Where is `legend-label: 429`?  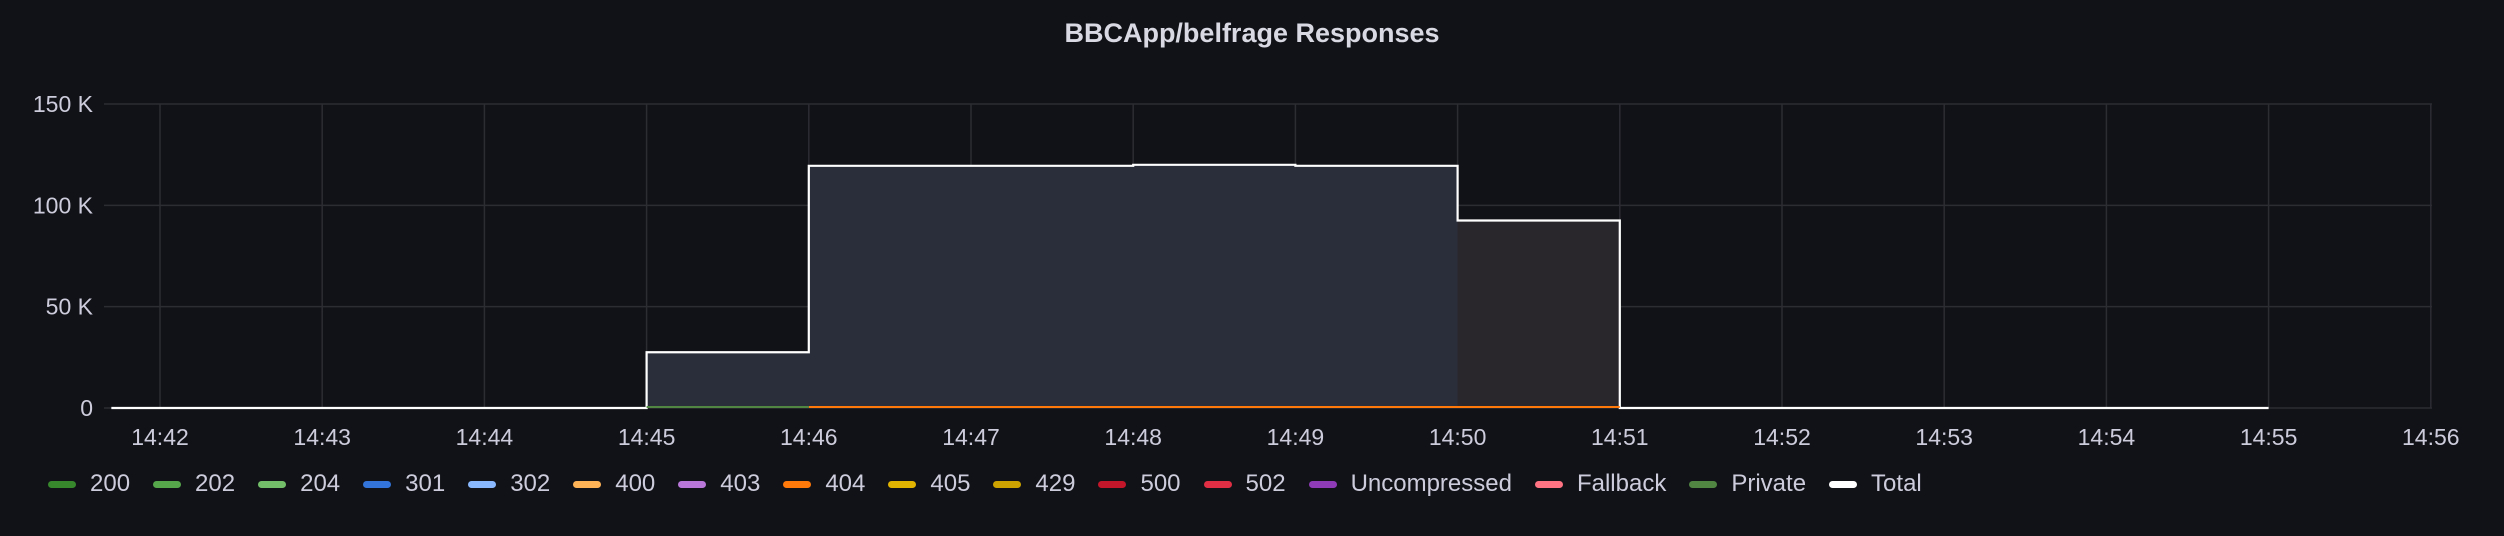
legend-label: 429 is located at coordinates (1055, 483).